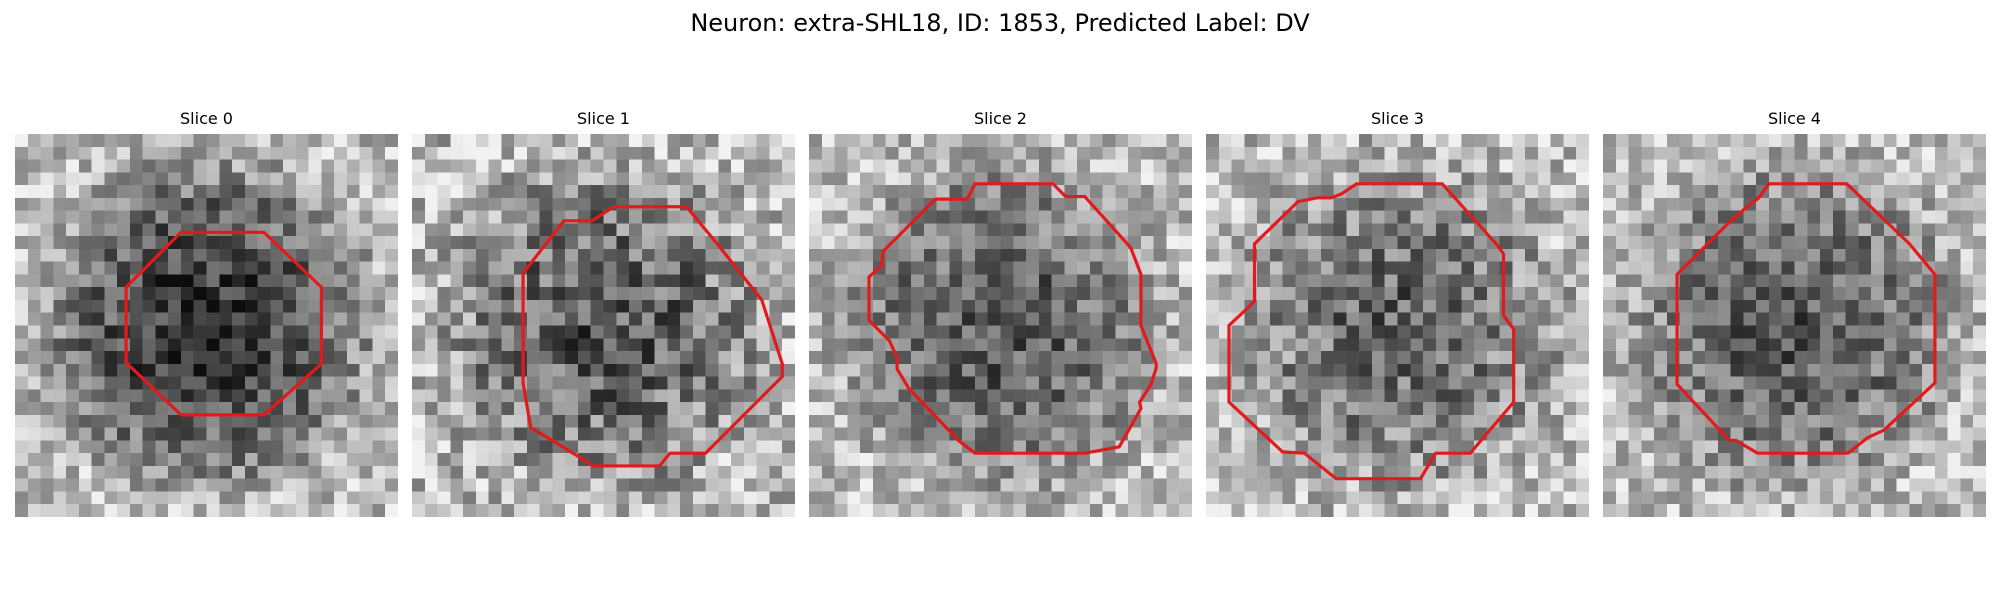 The image size is (2000, 600). I want to click on slice-panel-3: Slice 3, so click(1397, 312).